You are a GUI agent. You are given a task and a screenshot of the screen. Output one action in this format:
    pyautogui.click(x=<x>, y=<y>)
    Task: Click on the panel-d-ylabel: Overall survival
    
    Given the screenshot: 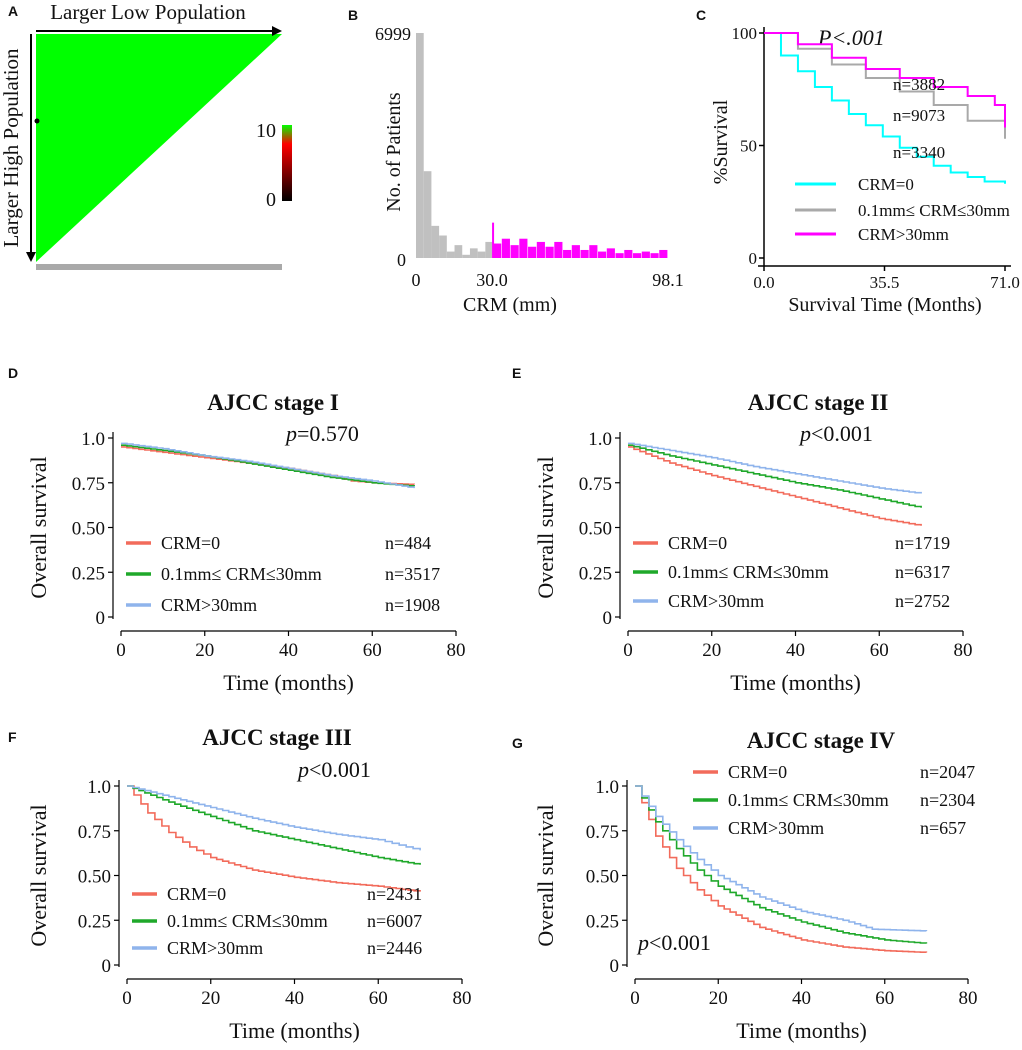 What is the action you would take?
    pyautogui.click(x=38, y=527)
    